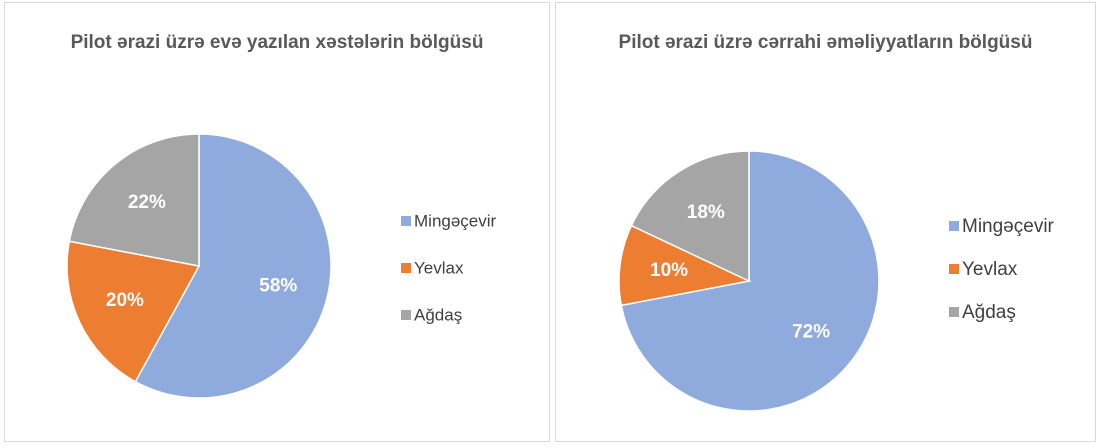 The image size is (1100, 448). Describe the element at coordinates (125, 300) in the screenshot. I see `data-label: 20%` at that location.